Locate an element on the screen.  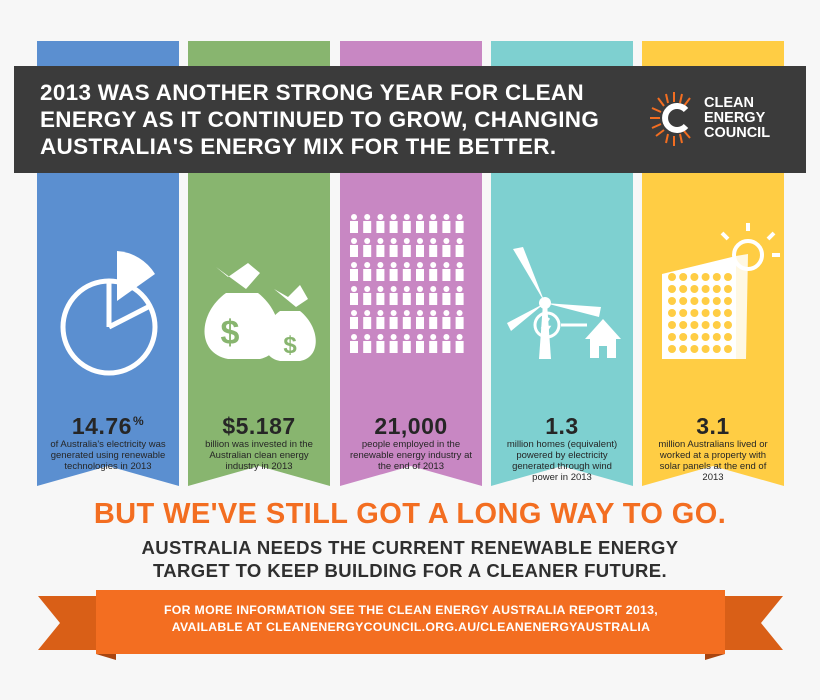
stat-value: 1.3 is located at coordinates (562, 426).